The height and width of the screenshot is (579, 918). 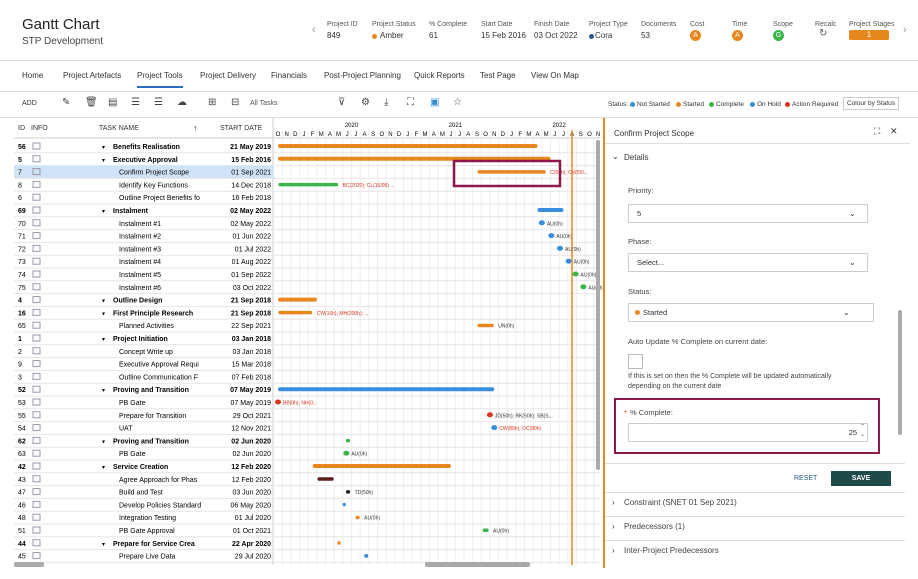 What do you see at coordinates (498, 75) in the screenshot?
I see `tab: Test Page` at bounding box center [498, 75].